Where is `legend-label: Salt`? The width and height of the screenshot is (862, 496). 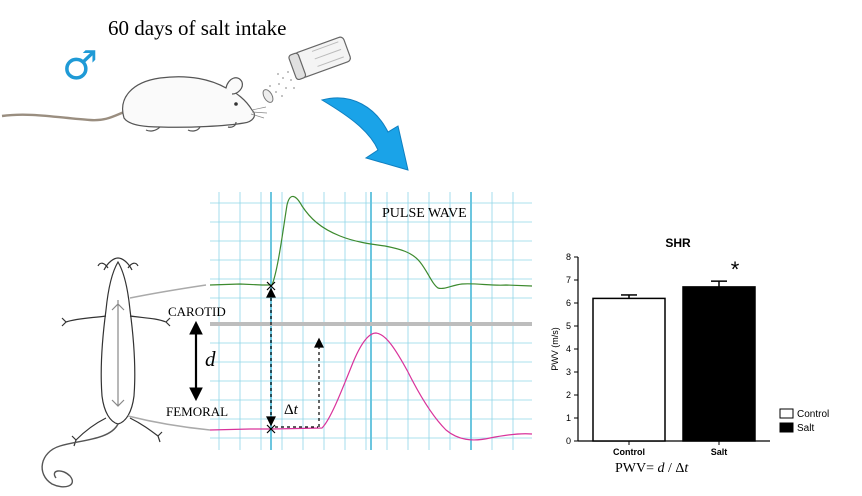
legend-label: Salt is located at coordinates (805, 428).